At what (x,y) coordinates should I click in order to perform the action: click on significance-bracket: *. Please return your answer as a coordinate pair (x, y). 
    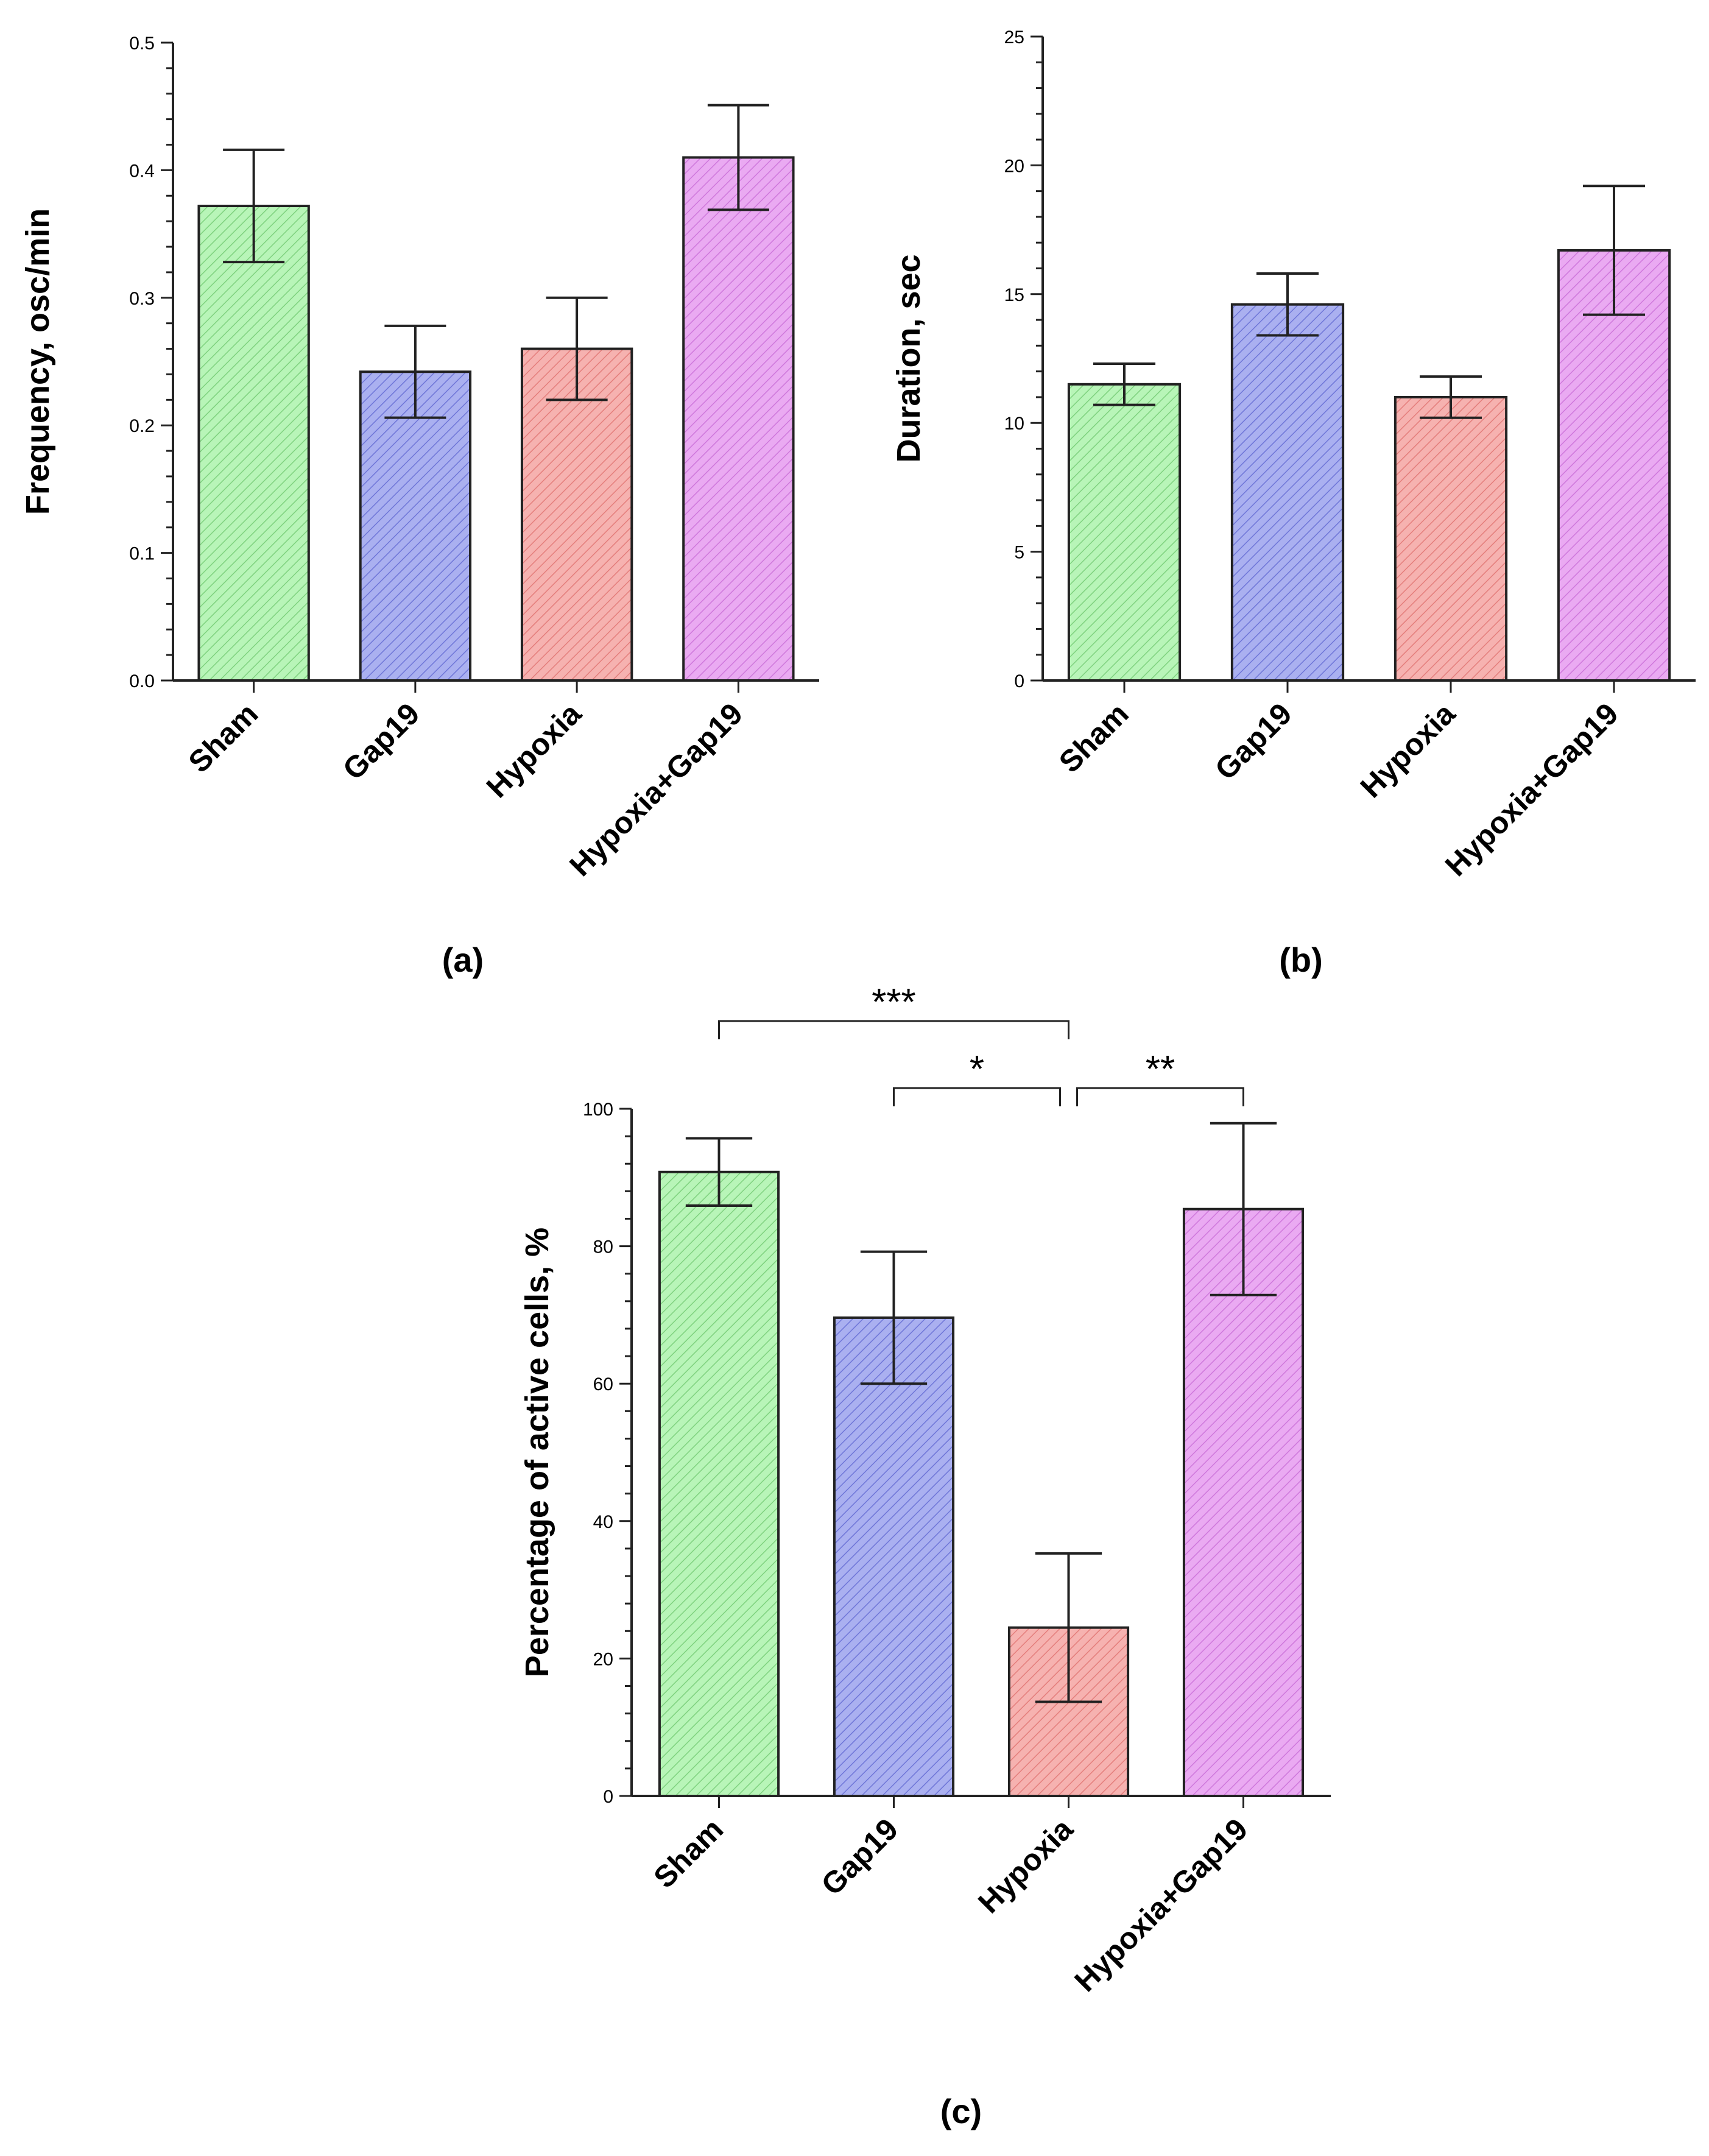
    Looking at the image, I should click on (977, 1077).